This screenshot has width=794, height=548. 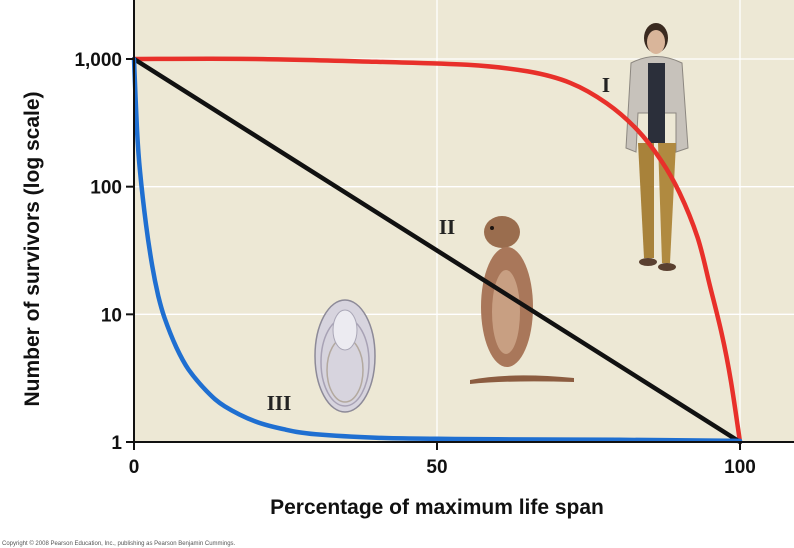 What do you see at coordinates (657, 147) in the screenshot?
I see `human-illustration` at bounding box center [657, 147].